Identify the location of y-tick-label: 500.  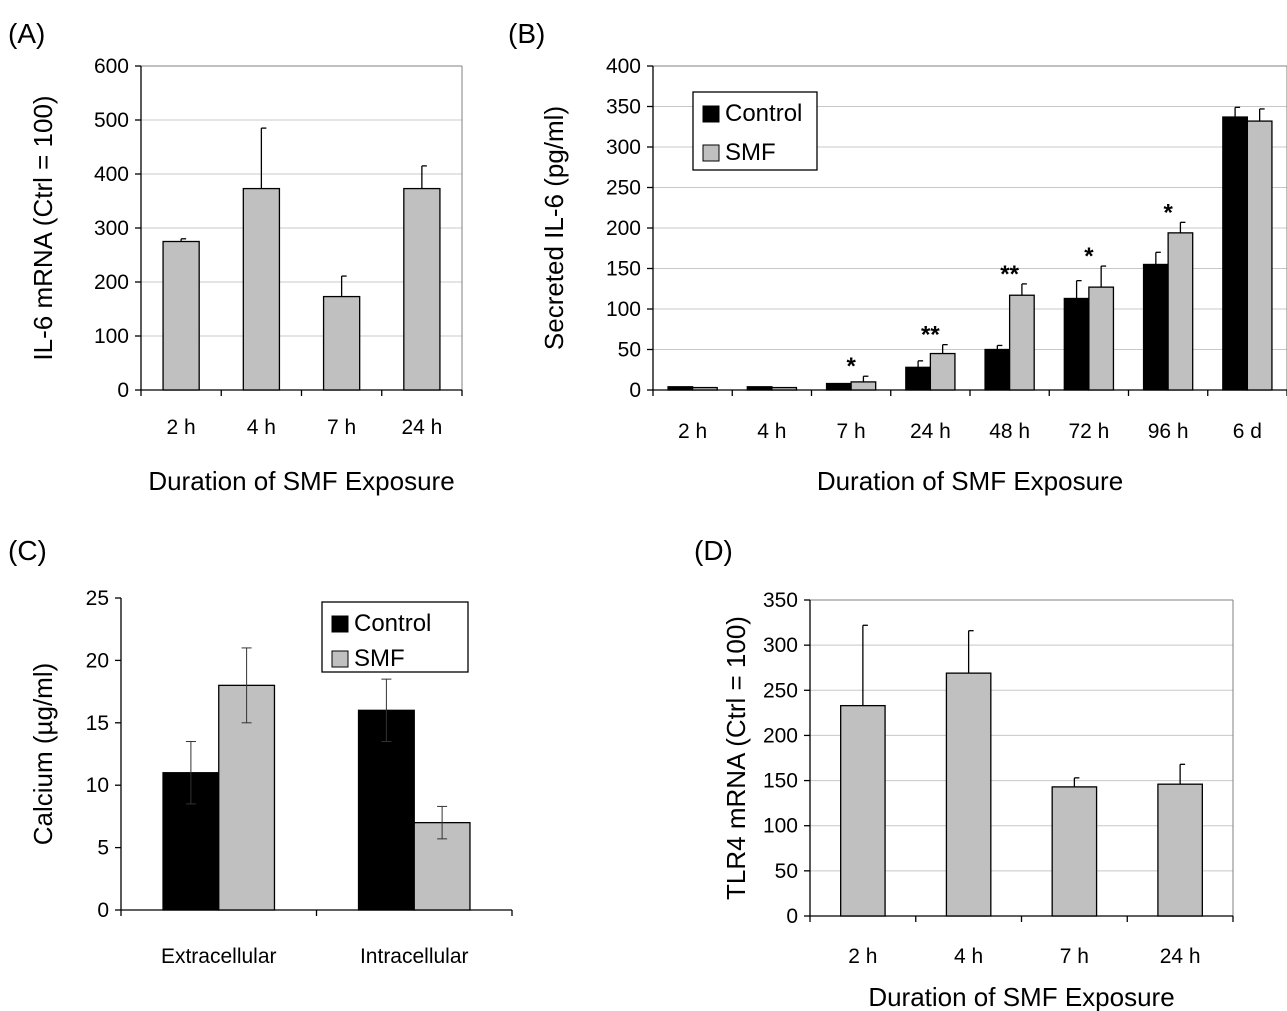
(111, 120).